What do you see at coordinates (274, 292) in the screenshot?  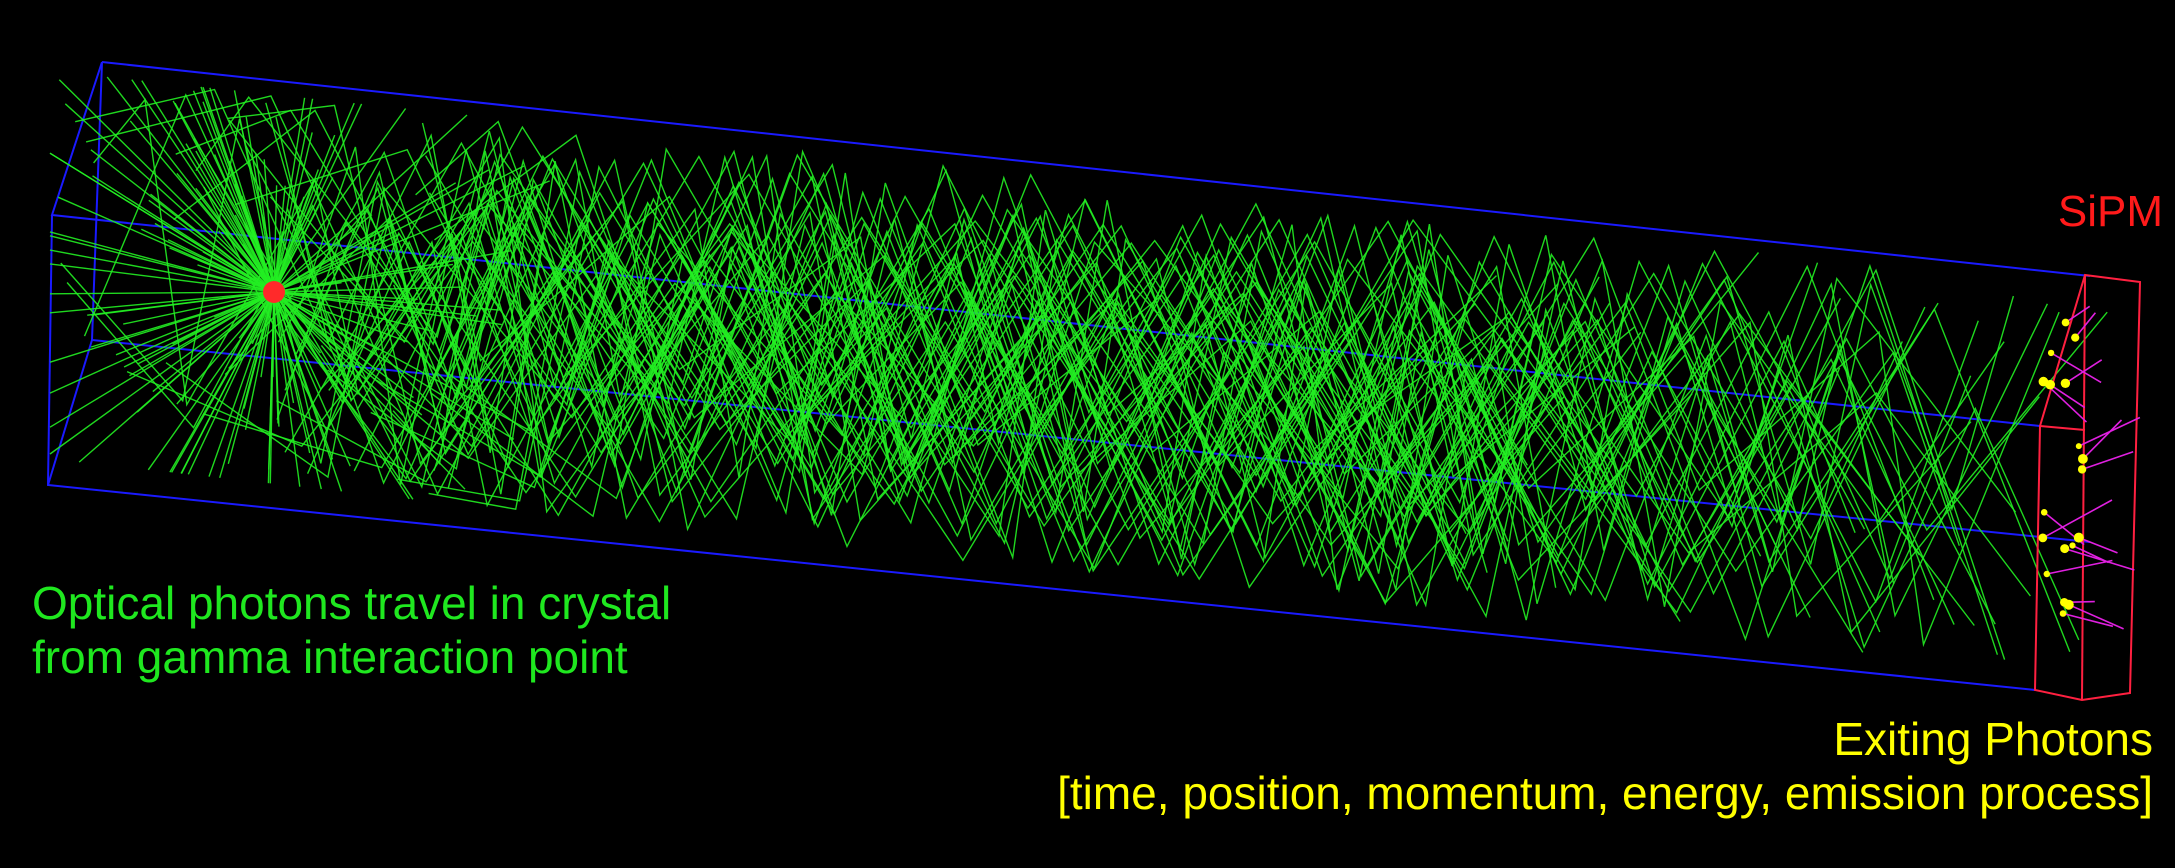 I see `gamma-interaction-point` at bounding box center [274, 292].